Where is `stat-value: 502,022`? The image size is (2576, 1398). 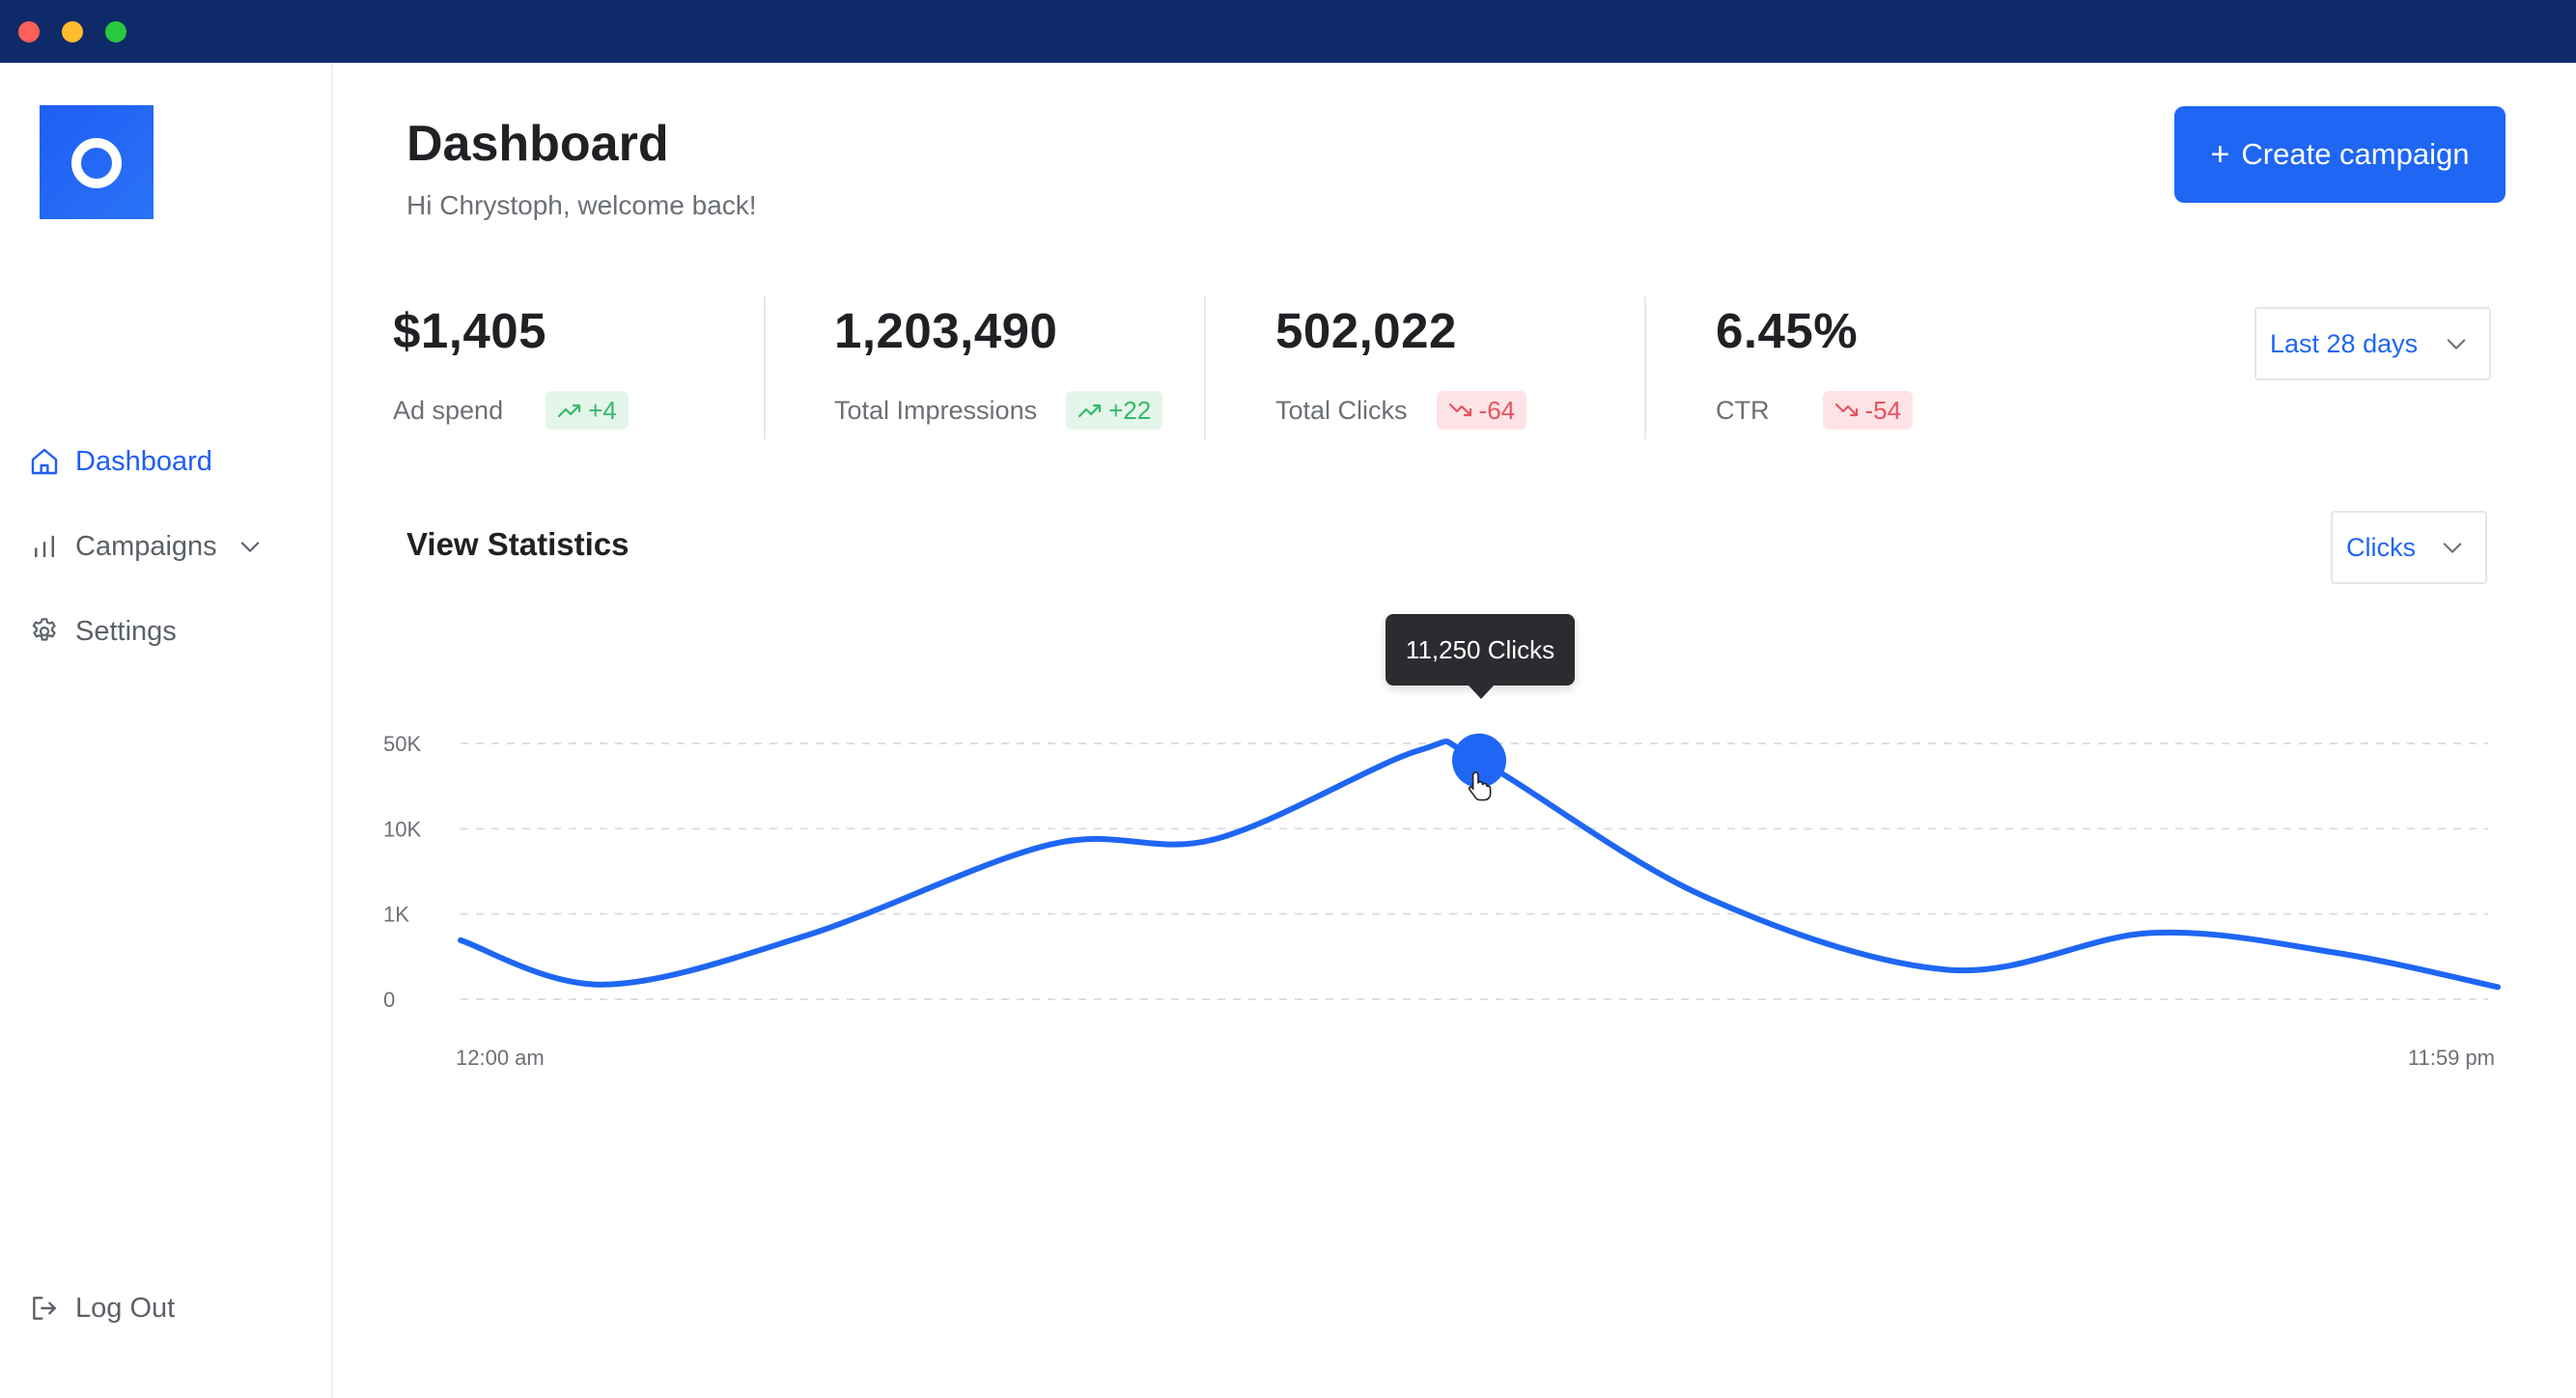
stat-value: 502,022 is located at coordinates (1366, 330).